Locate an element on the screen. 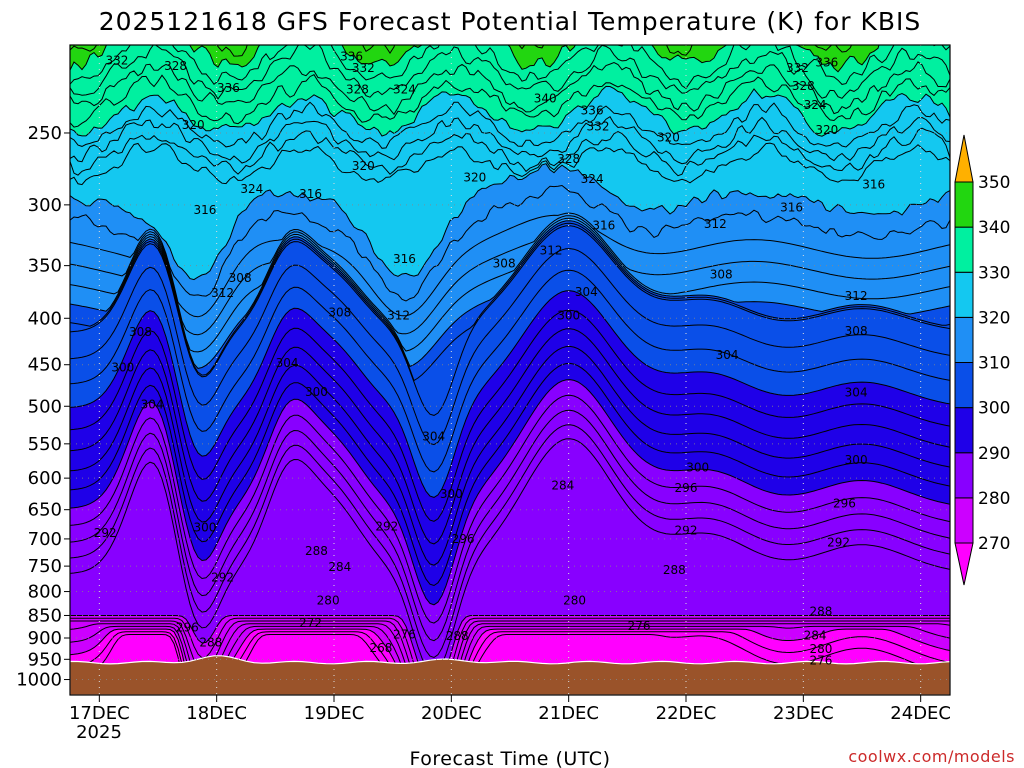 The image size is (1024, 768). y-tick-label: 850 is located at coordinates (45, 615).